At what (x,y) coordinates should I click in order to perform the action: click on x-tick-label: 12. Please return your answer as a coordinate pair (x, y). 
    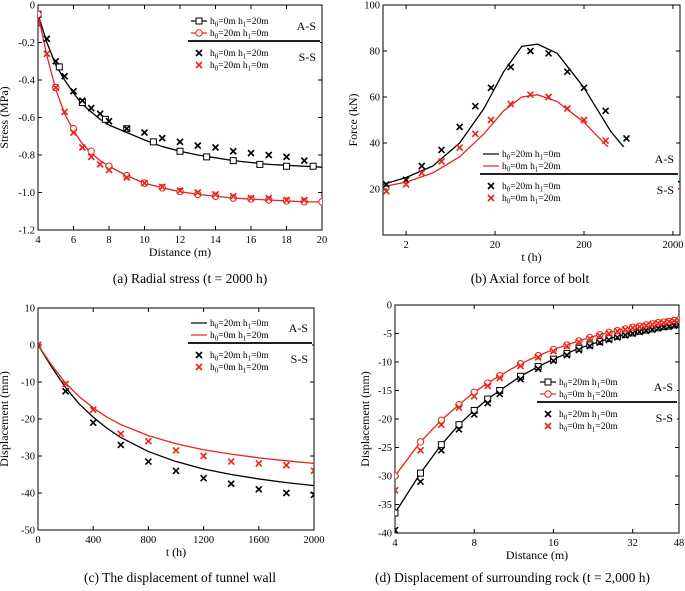
    Looking at the image, I should click on (180, 240).